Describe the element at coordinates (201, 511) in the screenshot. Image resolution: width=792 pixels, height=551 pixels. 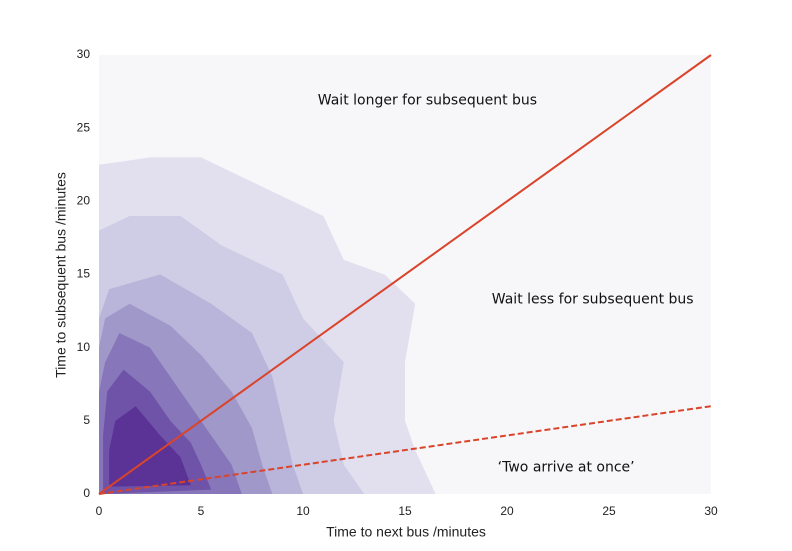
I see `x-tick-label: 5` at that location.